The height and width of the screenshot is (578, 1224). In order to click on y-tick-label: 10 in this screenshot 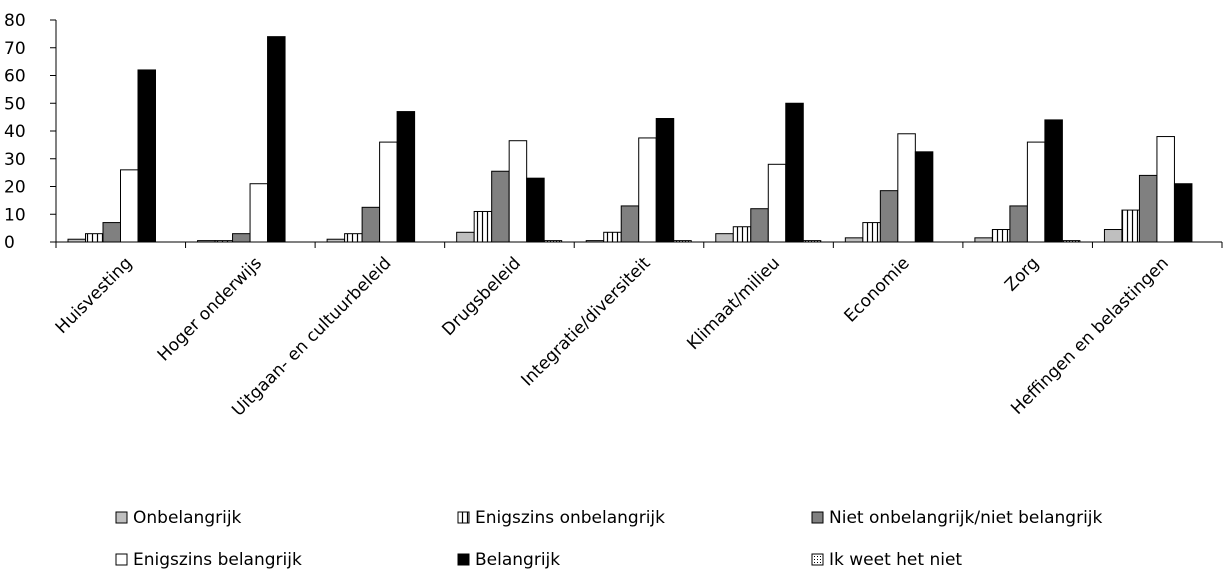, I will do `click(15, 215)`.